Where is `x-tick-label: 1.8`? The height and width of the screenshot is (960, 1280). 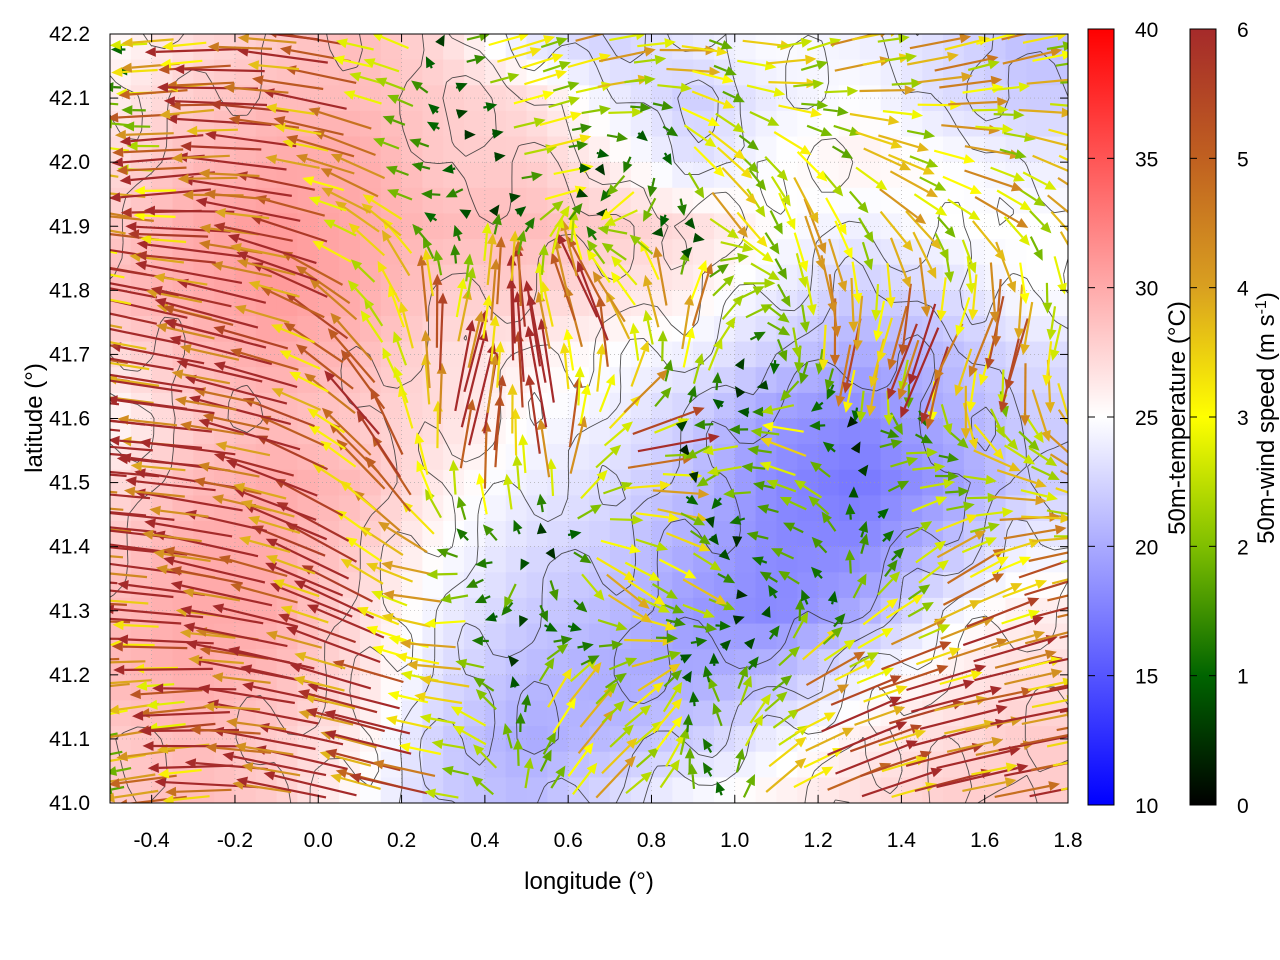 x-tick-label: 1.8 is located at coordinates (1067, 840).